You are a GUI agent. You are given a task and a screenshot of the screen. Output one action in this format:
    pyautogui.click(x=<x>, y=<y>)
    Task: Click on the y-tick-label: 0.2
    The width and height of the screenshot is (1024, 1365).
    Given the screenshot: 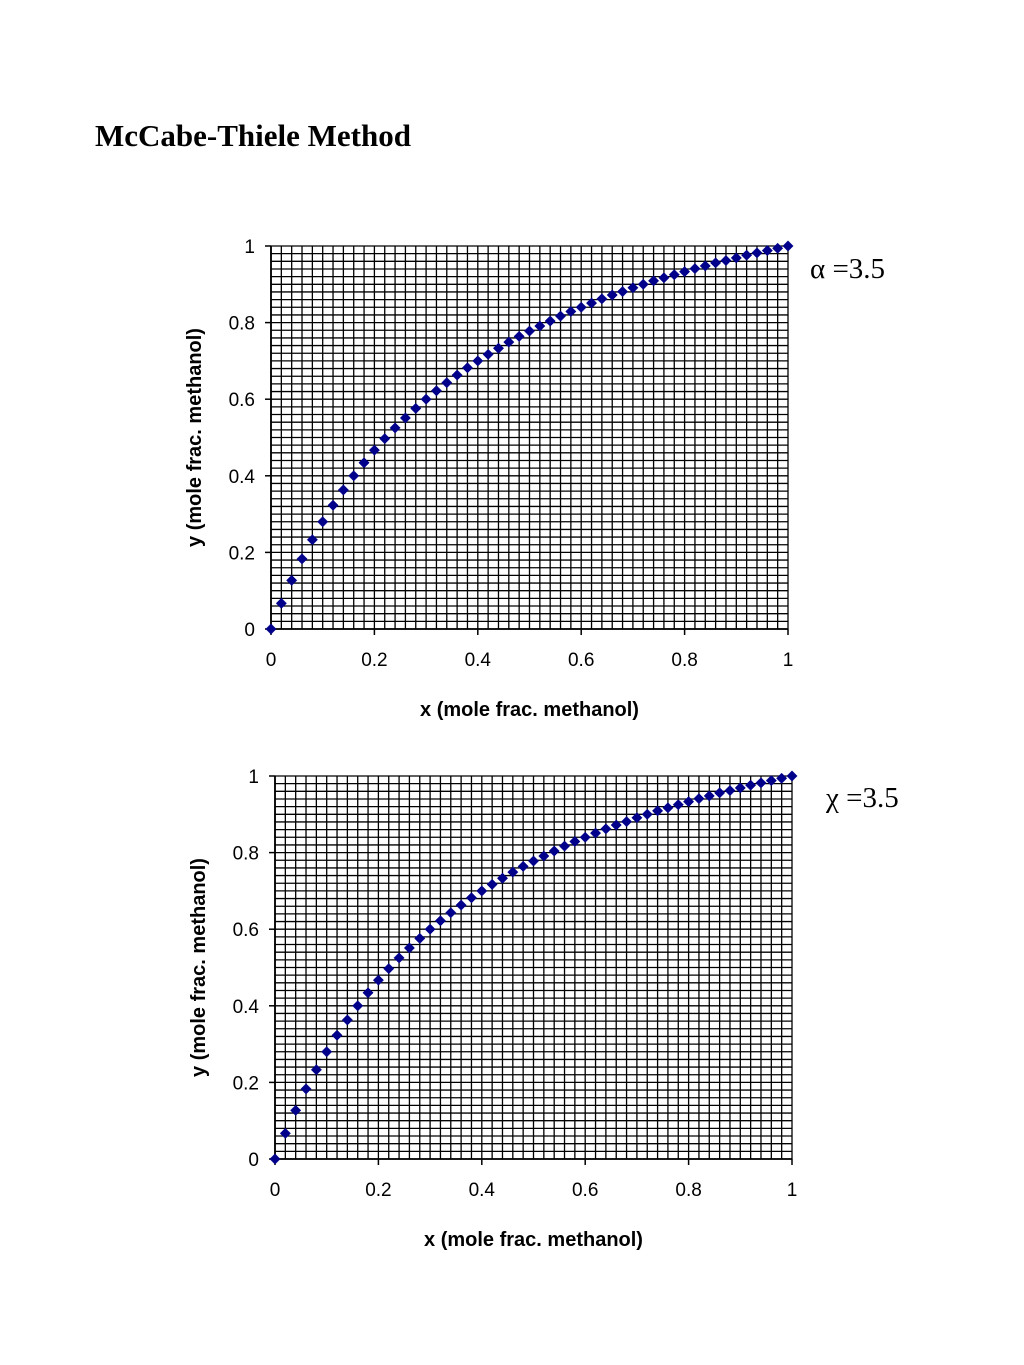 What is the action you would take?
    pyautogui.click(x=242, y=553)
    